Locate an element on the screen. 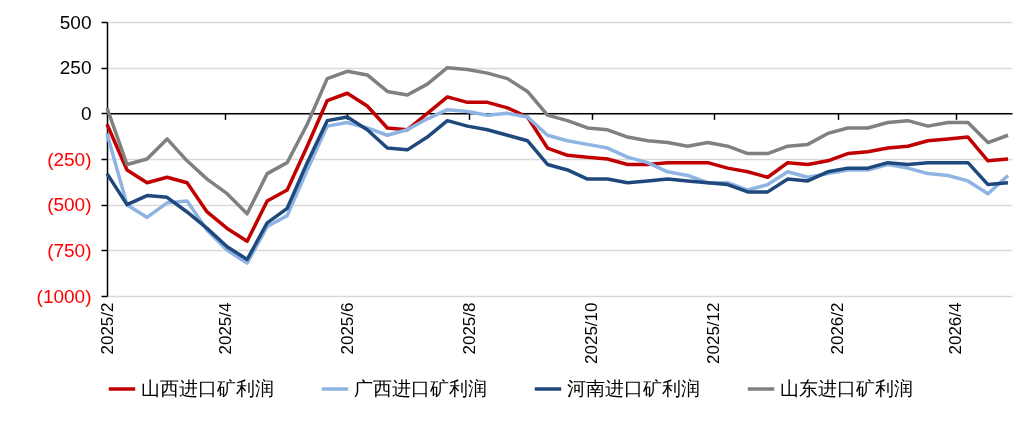 The width and height of the screenshot is (1016, 443). x-tick-label: 2025/4 is located at coordinates (225, 328).